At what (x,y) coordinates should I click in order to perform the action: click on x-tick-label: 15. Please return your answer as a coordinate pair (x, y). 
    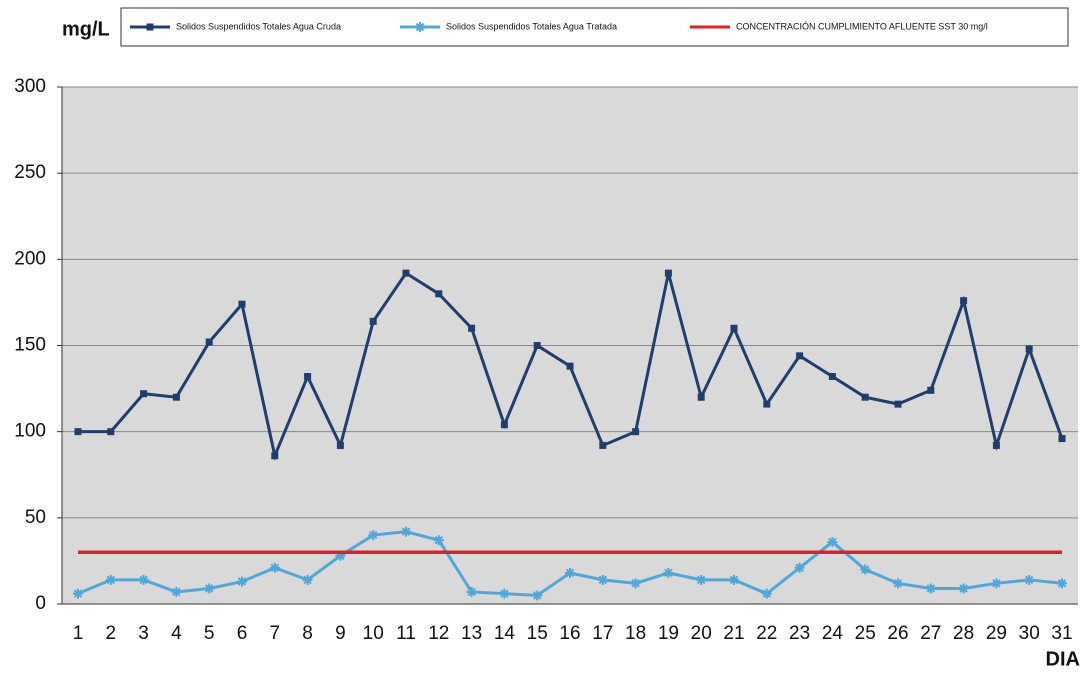
    Looking at the image, I should click on (537, 633).